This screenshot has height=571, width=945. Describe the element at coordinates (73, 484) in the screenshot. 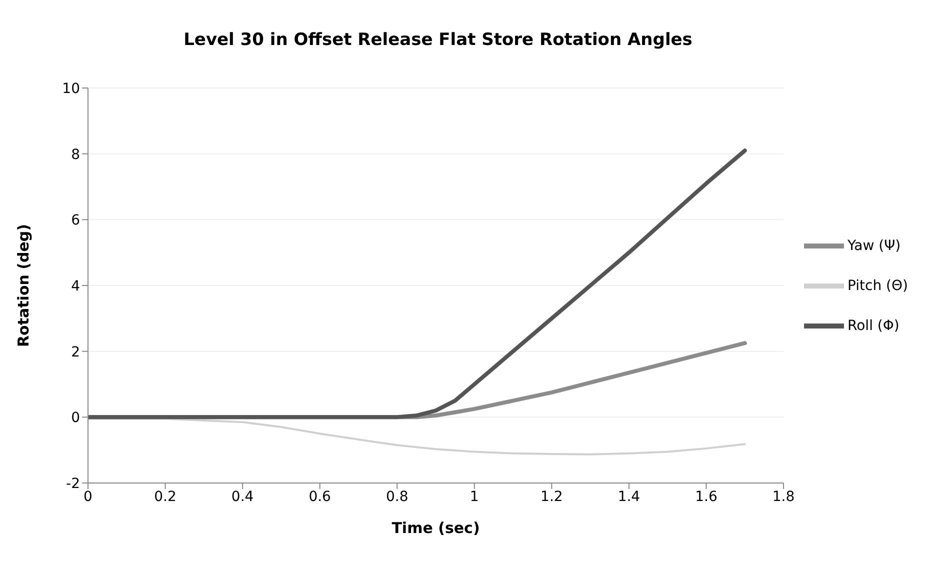

I see `y-tick-label: -2` at that location.